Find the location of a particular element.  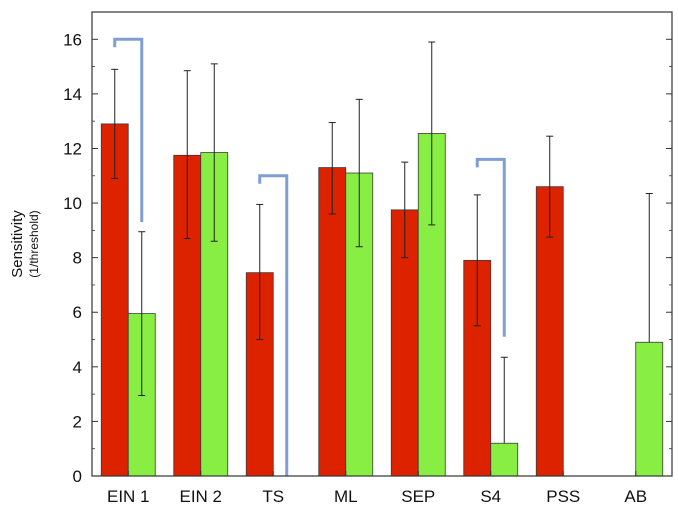

y-axis-label: Sensitivity is located at coordinates (17, 244).